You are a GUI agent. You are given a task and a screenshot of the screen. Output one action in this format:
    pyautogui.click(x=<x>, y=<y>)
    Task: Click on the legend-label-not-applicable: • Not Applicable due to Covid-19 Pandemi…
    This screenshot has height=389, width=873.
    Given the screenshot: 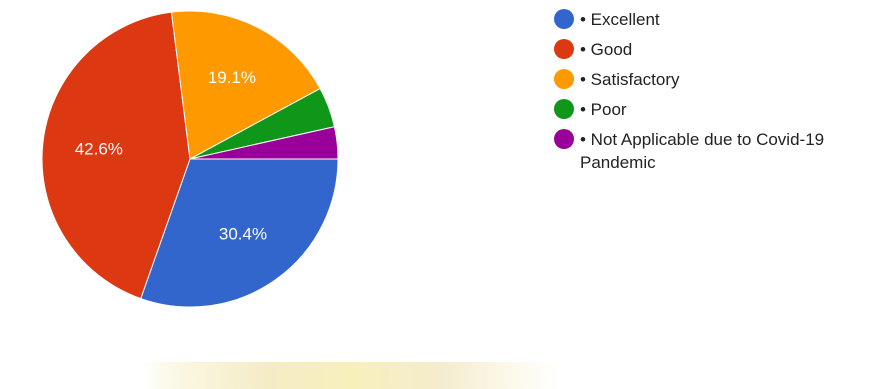 What is the action you would take?
    pyautogui.click(x=702, y=151)
    